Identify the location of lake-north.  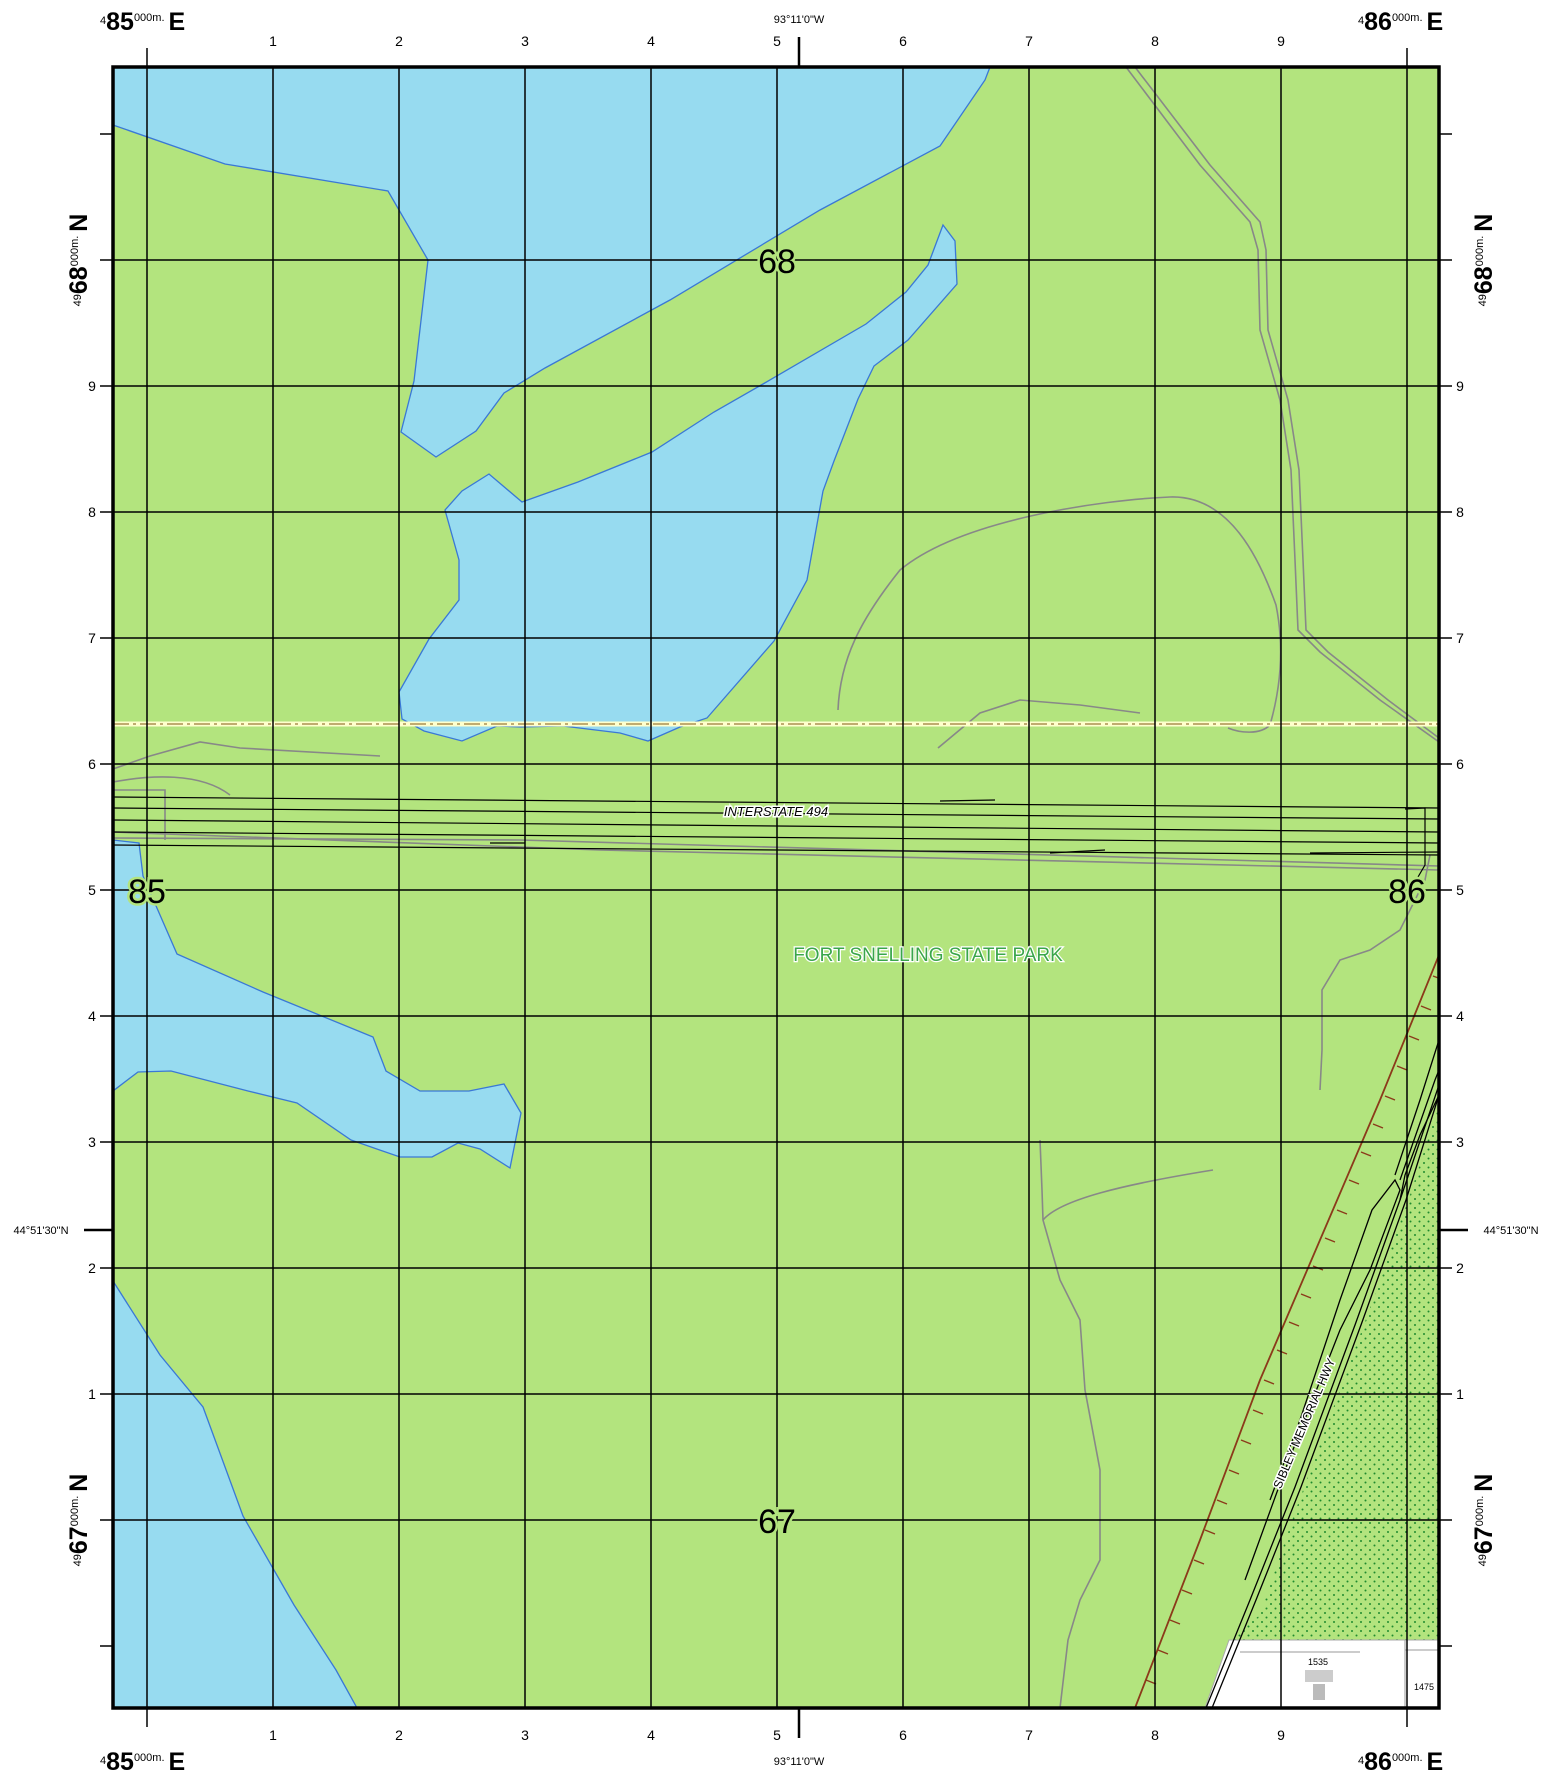
(552, 262).